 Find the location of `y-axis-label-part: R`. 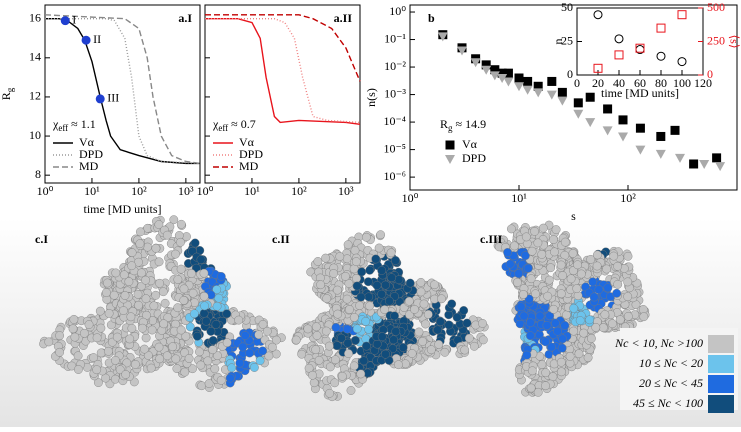

y-axis-label-part: R is located at coordinates (6, 96).